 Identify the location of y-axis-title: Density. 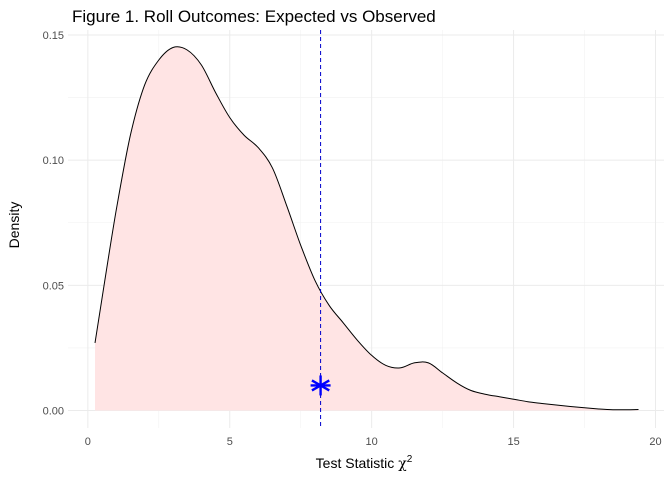
(14, 225).